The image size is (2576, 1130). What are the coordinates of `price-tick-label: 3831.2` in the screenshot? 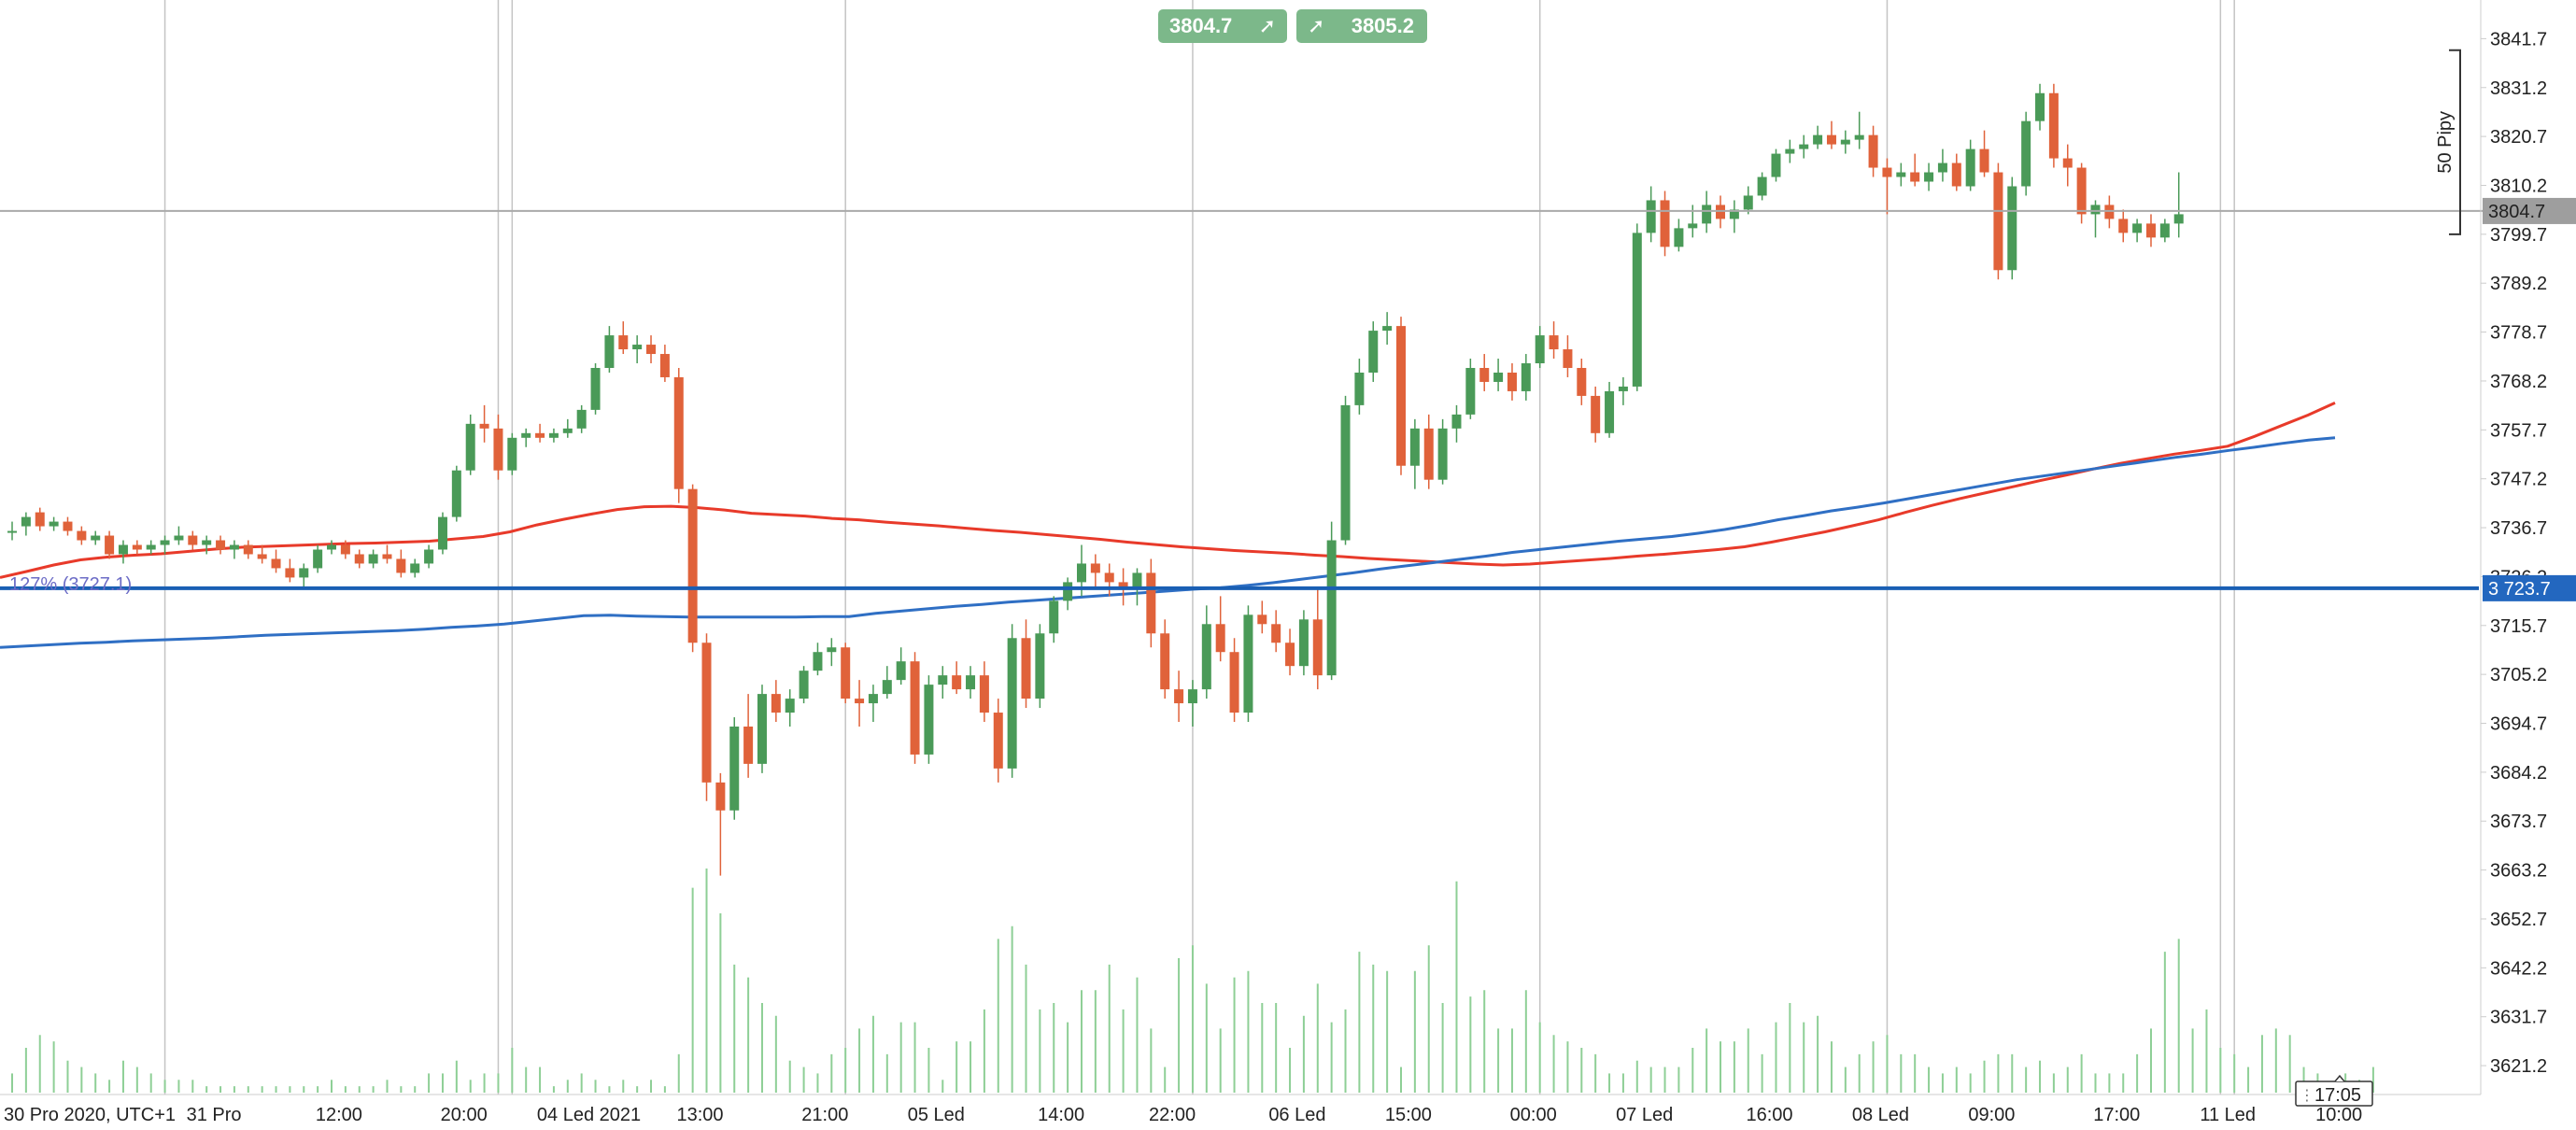 It's located at (2518, 88).